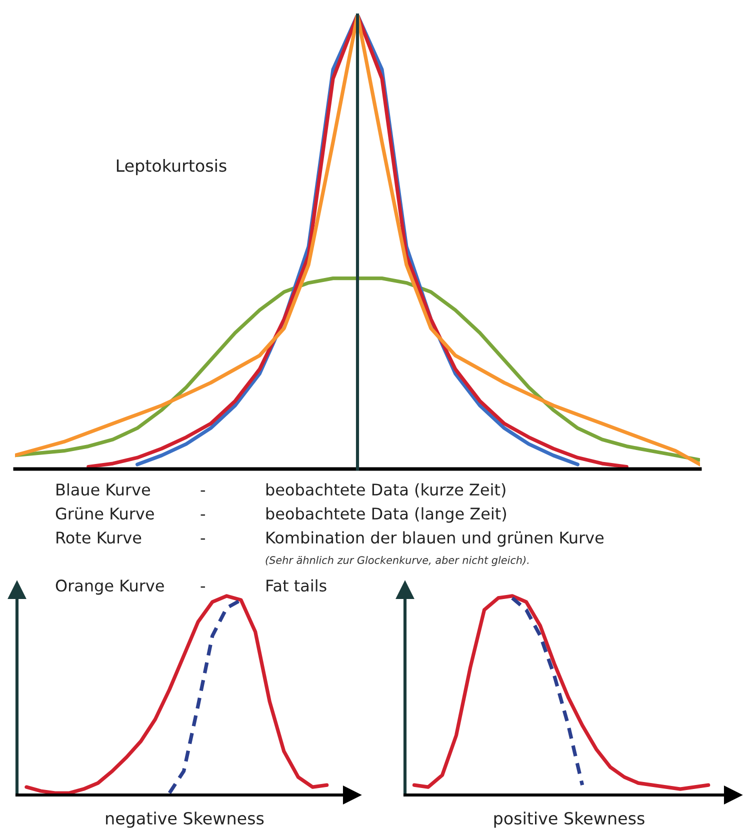 Image resolution: width=744 pixels, height=835 pixels. I want to click on text: beobachtete Data (lange Zeit), so click(386, 515).